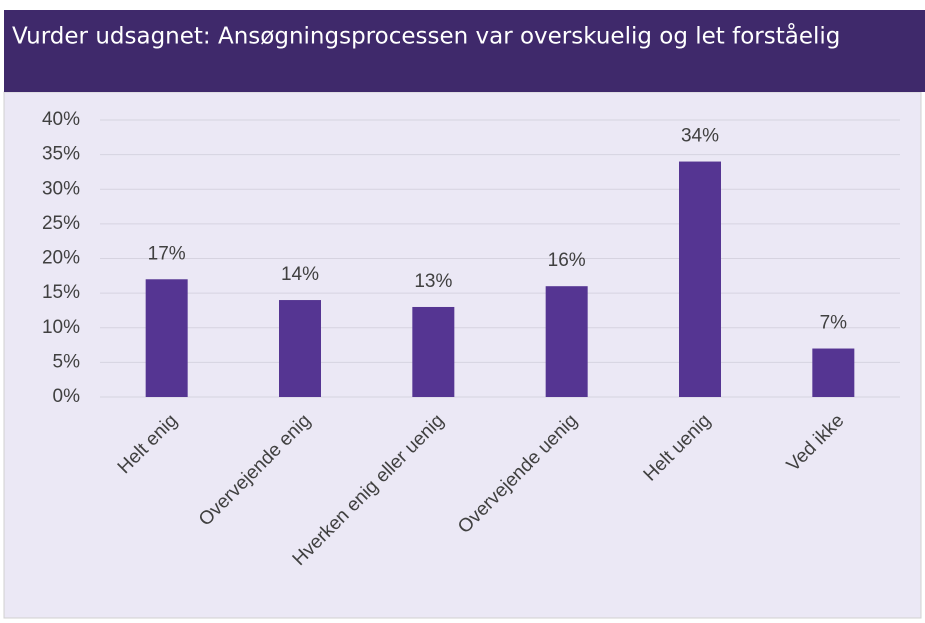  What do you see at coordinates (300, 274) in the screenshot?
I see `data-label: 14%` at bounding box center [300, 274].